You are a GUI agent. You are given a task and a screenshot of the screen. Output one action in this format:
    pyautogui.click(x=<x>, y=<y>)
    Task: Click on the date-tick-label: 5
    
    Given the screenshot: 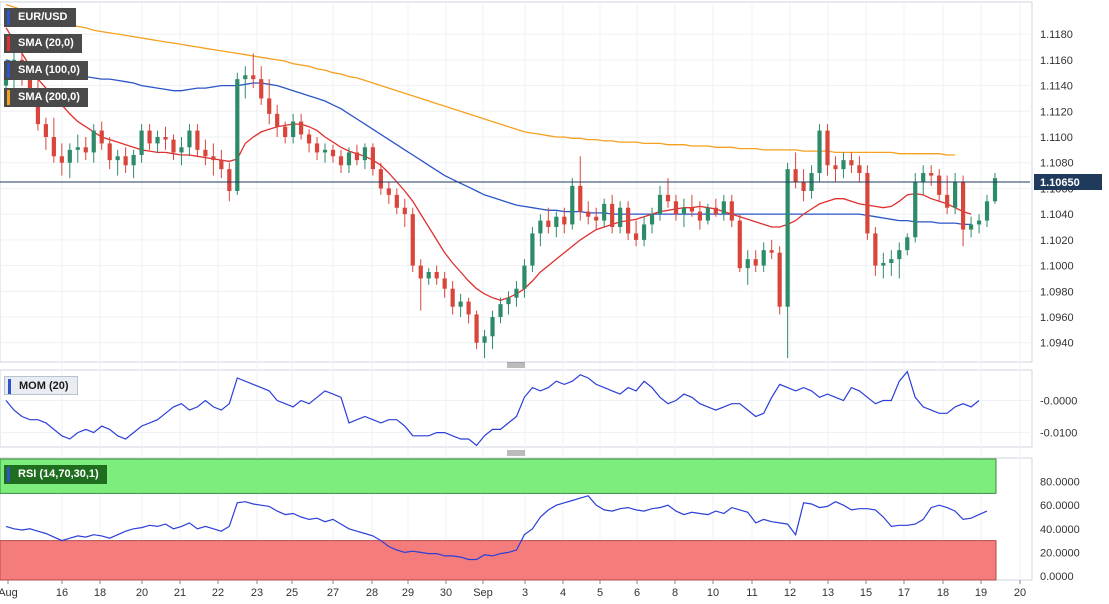 What is the action you would take?
    pyautogui.click(x=600, y=593)
    